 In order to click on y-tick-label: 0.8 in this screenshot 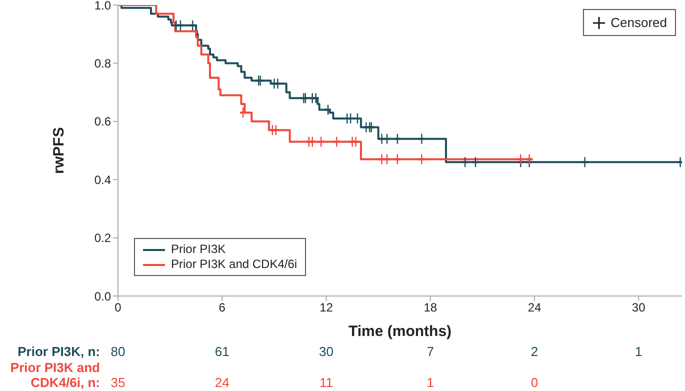, I will do `click(103, 63)`.